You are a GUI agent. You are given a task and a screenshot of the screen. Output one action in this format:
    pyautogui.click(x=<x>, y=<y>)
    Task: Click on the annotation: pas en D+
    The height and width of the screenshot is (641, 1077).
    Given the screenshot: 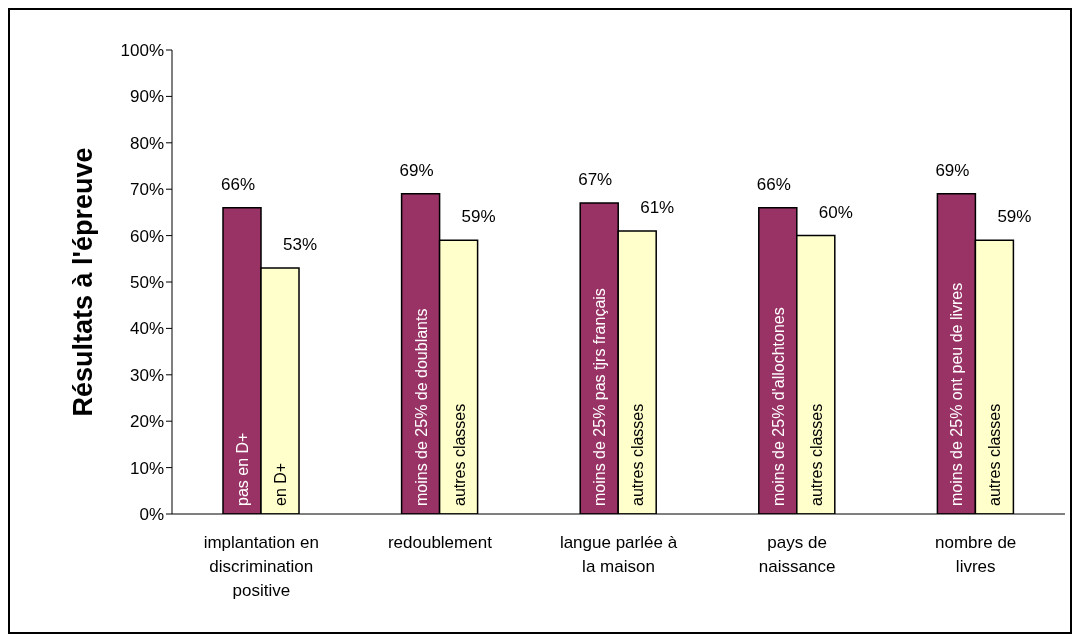 What is the action you would take?
    pyautogui.click(x=242, y=469)
    